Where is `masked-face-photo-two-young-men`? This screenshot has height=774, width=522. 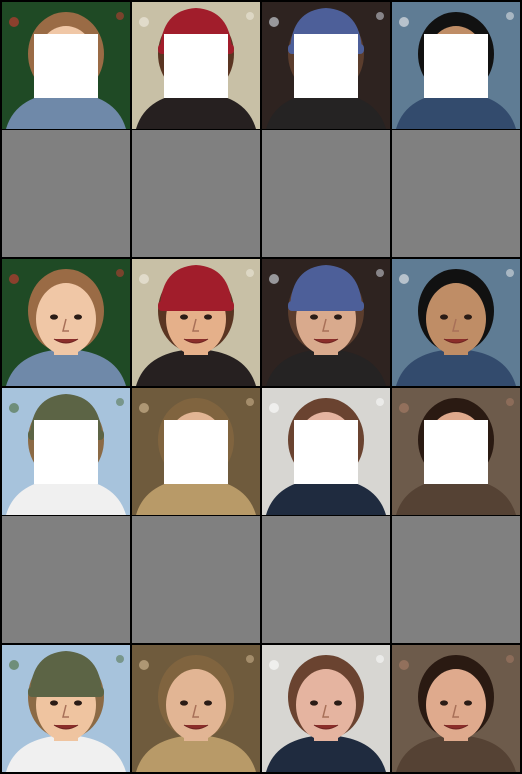
masked-face-photo-two-young-men is located at coordinates (456, 451).